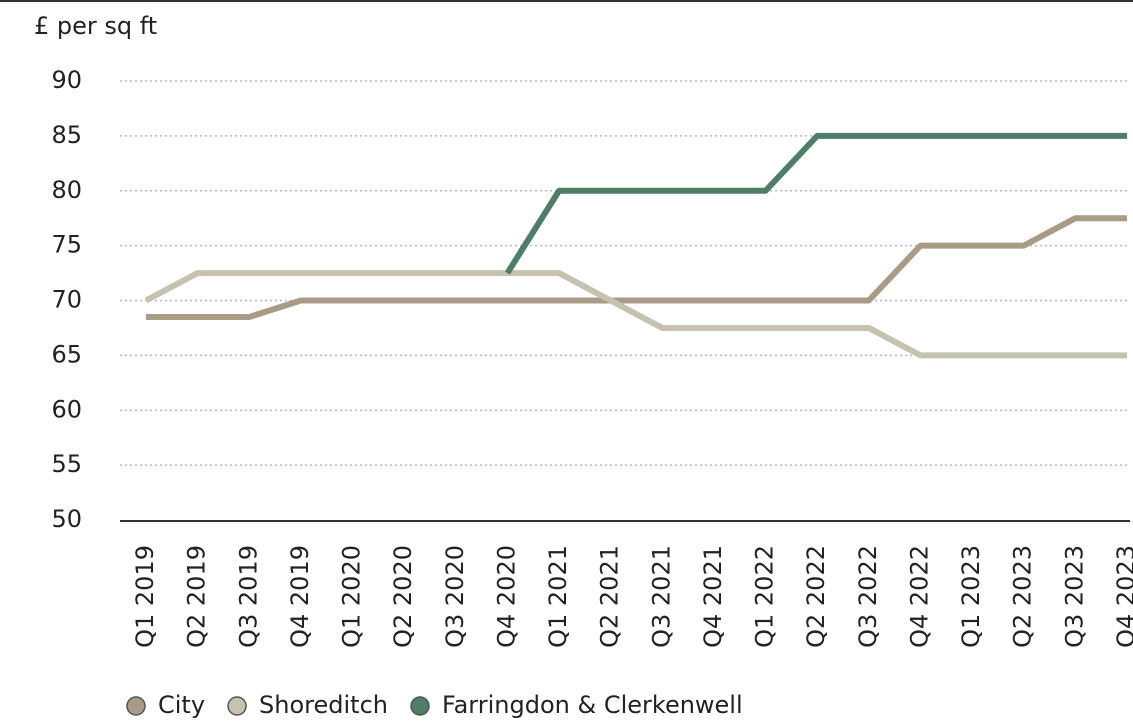  I want to click on y-tick-label: 60, so click(66, 409).